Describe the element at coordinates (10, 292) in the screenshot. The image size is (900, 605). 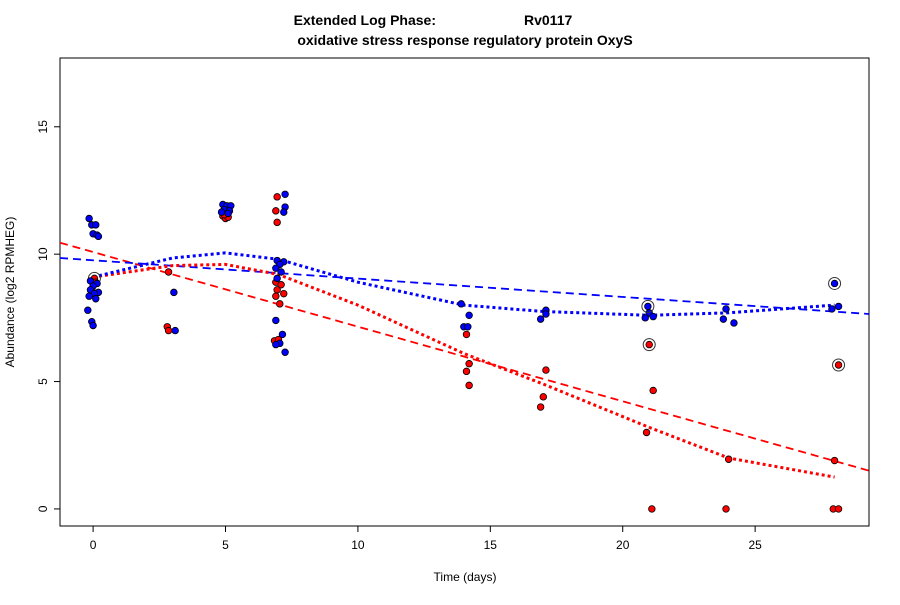
I see `y-axis-label: Abundance (log2 RPMHEG)` at that location.